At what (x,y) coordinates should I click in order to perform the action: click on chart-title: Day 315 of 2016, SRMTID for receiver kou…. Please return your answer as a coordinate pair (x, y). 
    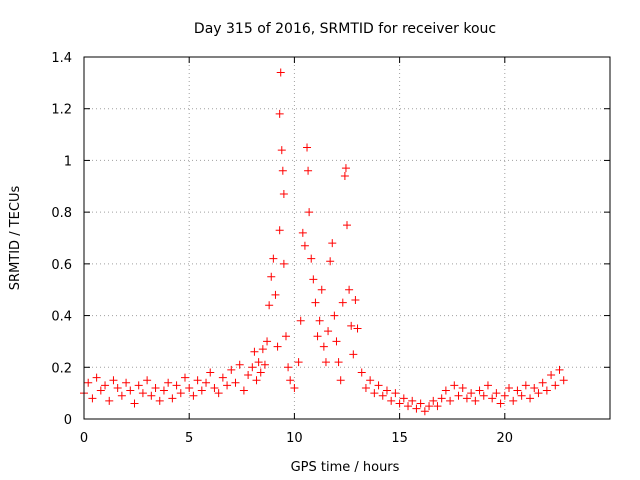
    Looking at the image, I should click on (345, 29).